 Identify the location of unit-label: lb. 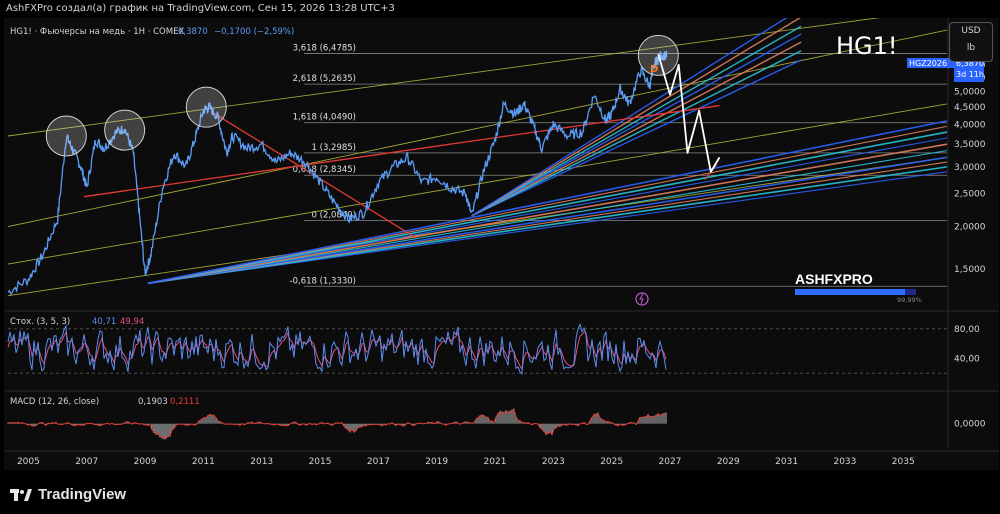
(971, 48).